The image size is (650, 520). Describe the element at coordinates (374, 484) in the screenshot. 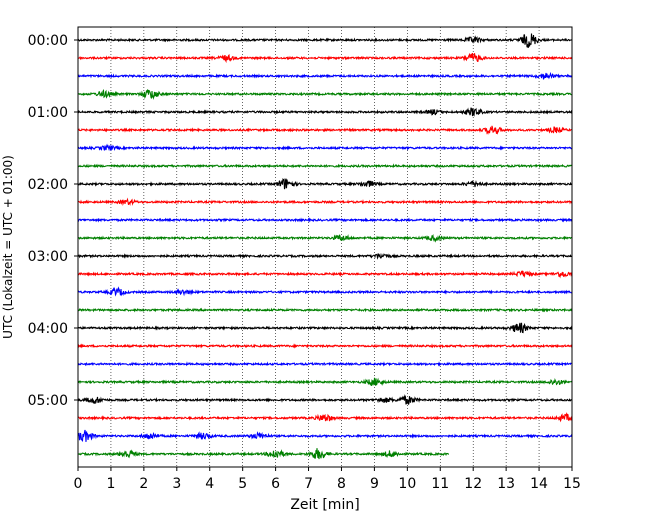

I see `x-tick-label: 9` at that location.